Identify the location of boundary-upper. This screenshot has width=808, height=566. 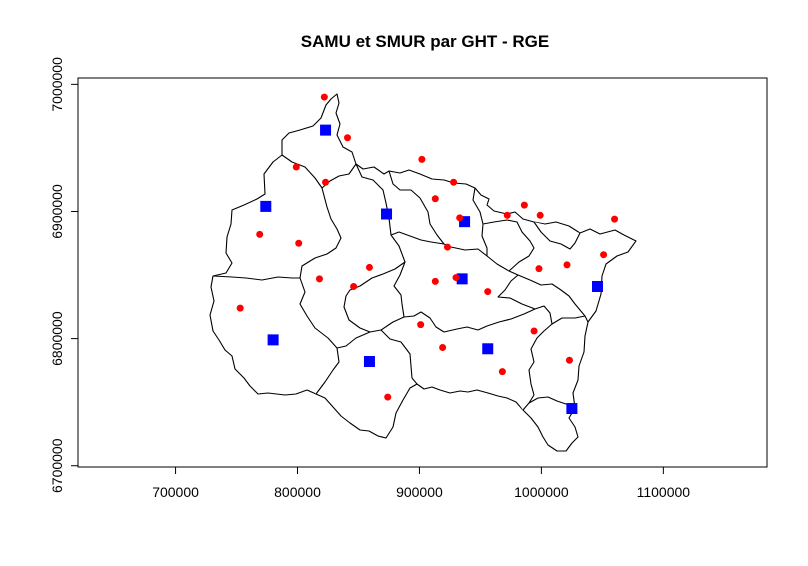
(416, 207).